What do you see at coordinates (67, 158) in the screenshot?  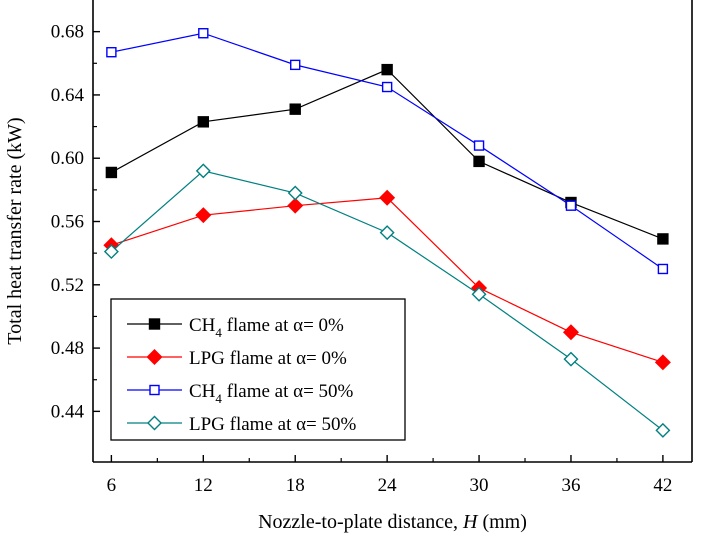 I see `y-tick-label: 0.60` at bounding box center [67, 158].